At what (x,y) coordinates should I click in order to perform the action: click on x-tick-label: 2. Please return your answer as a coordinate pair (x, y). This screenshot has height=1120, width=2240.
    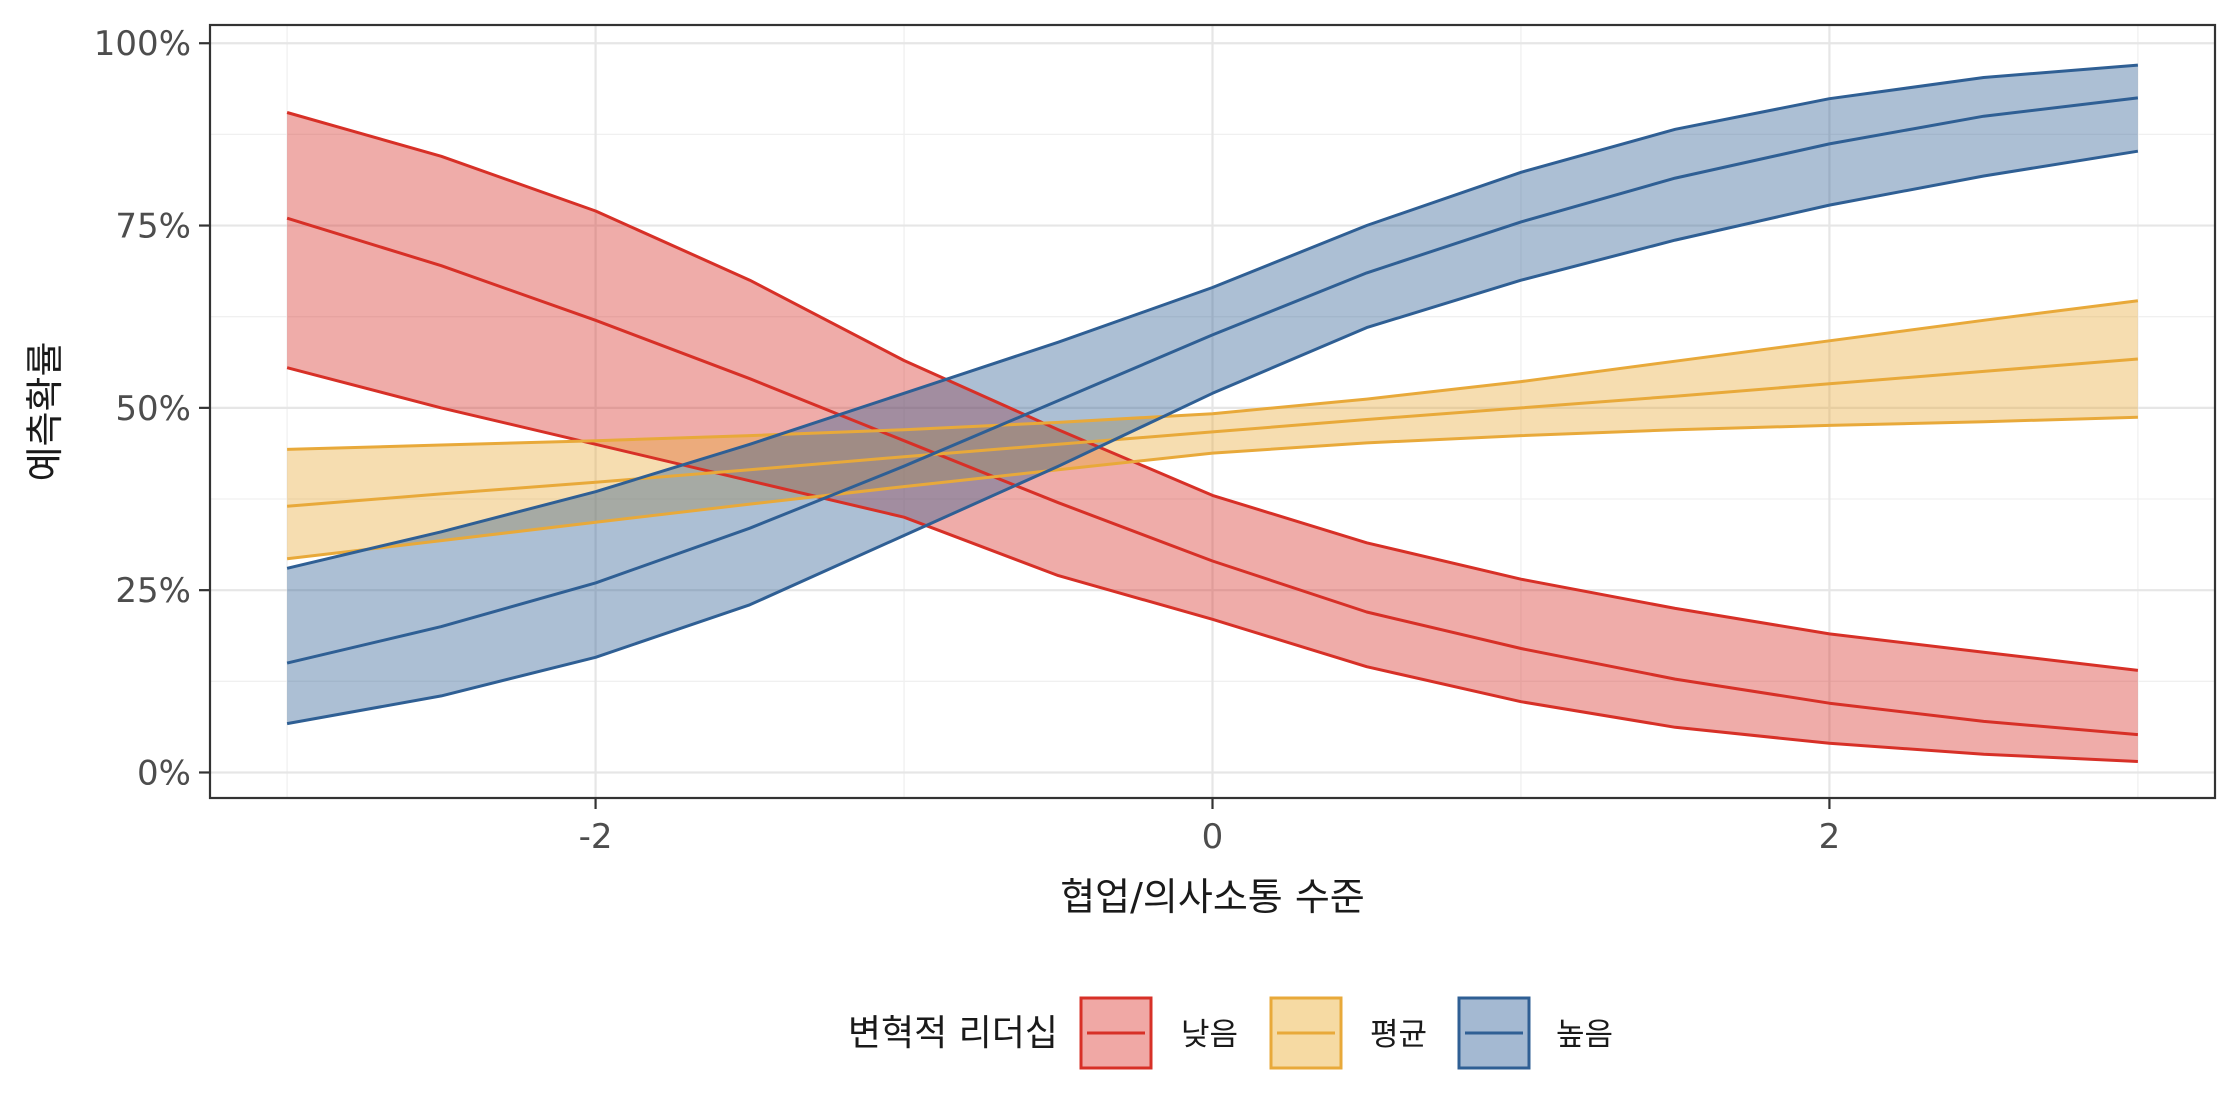
    Looking at the image, I should click on (1830, 837).